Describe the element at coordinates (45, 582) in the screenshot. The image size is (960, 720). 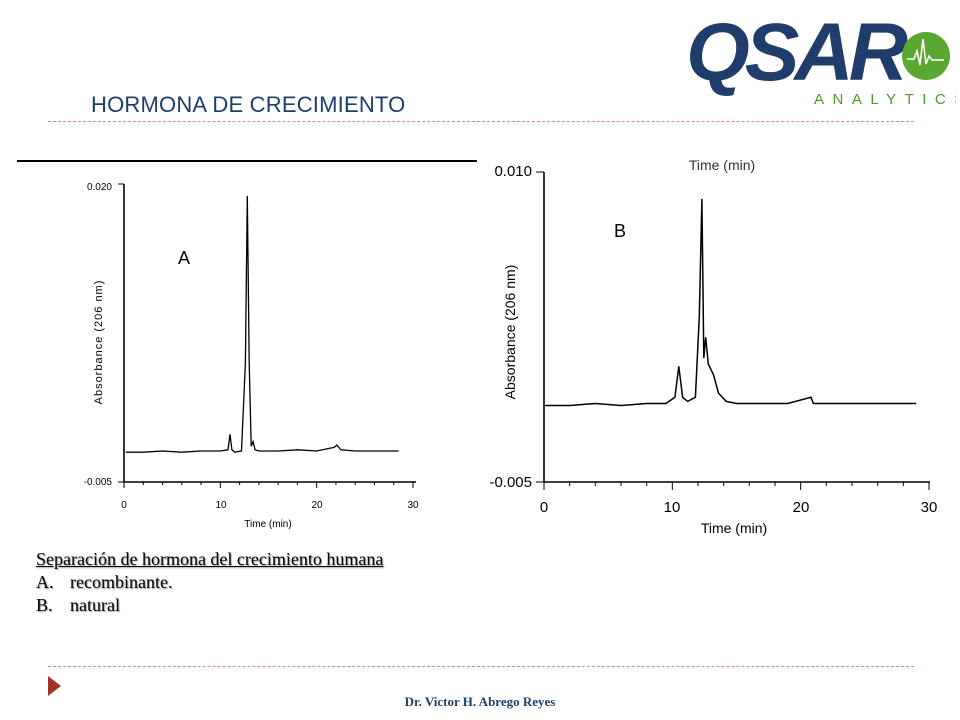
I see `caption-marker-a: A.` at that location.